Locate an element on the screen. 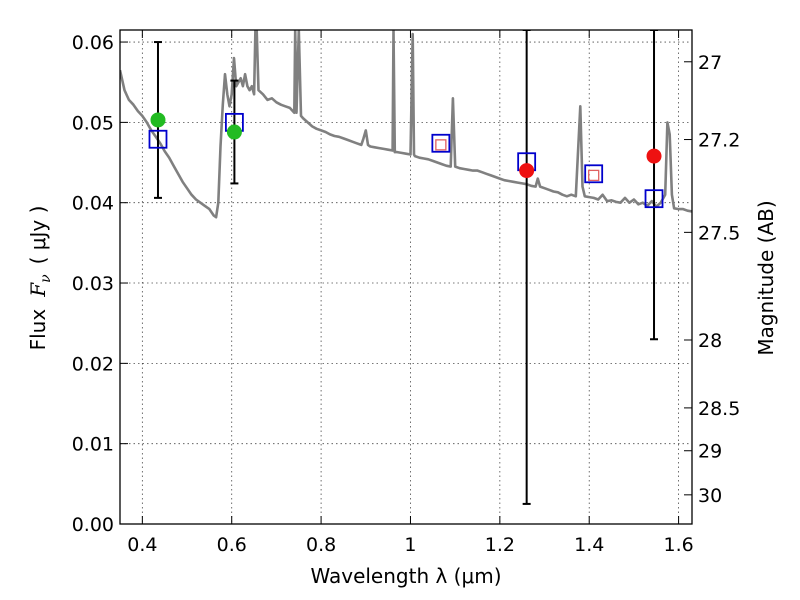  x-tick-label: 0.6 is located at coordinates (232, 545).